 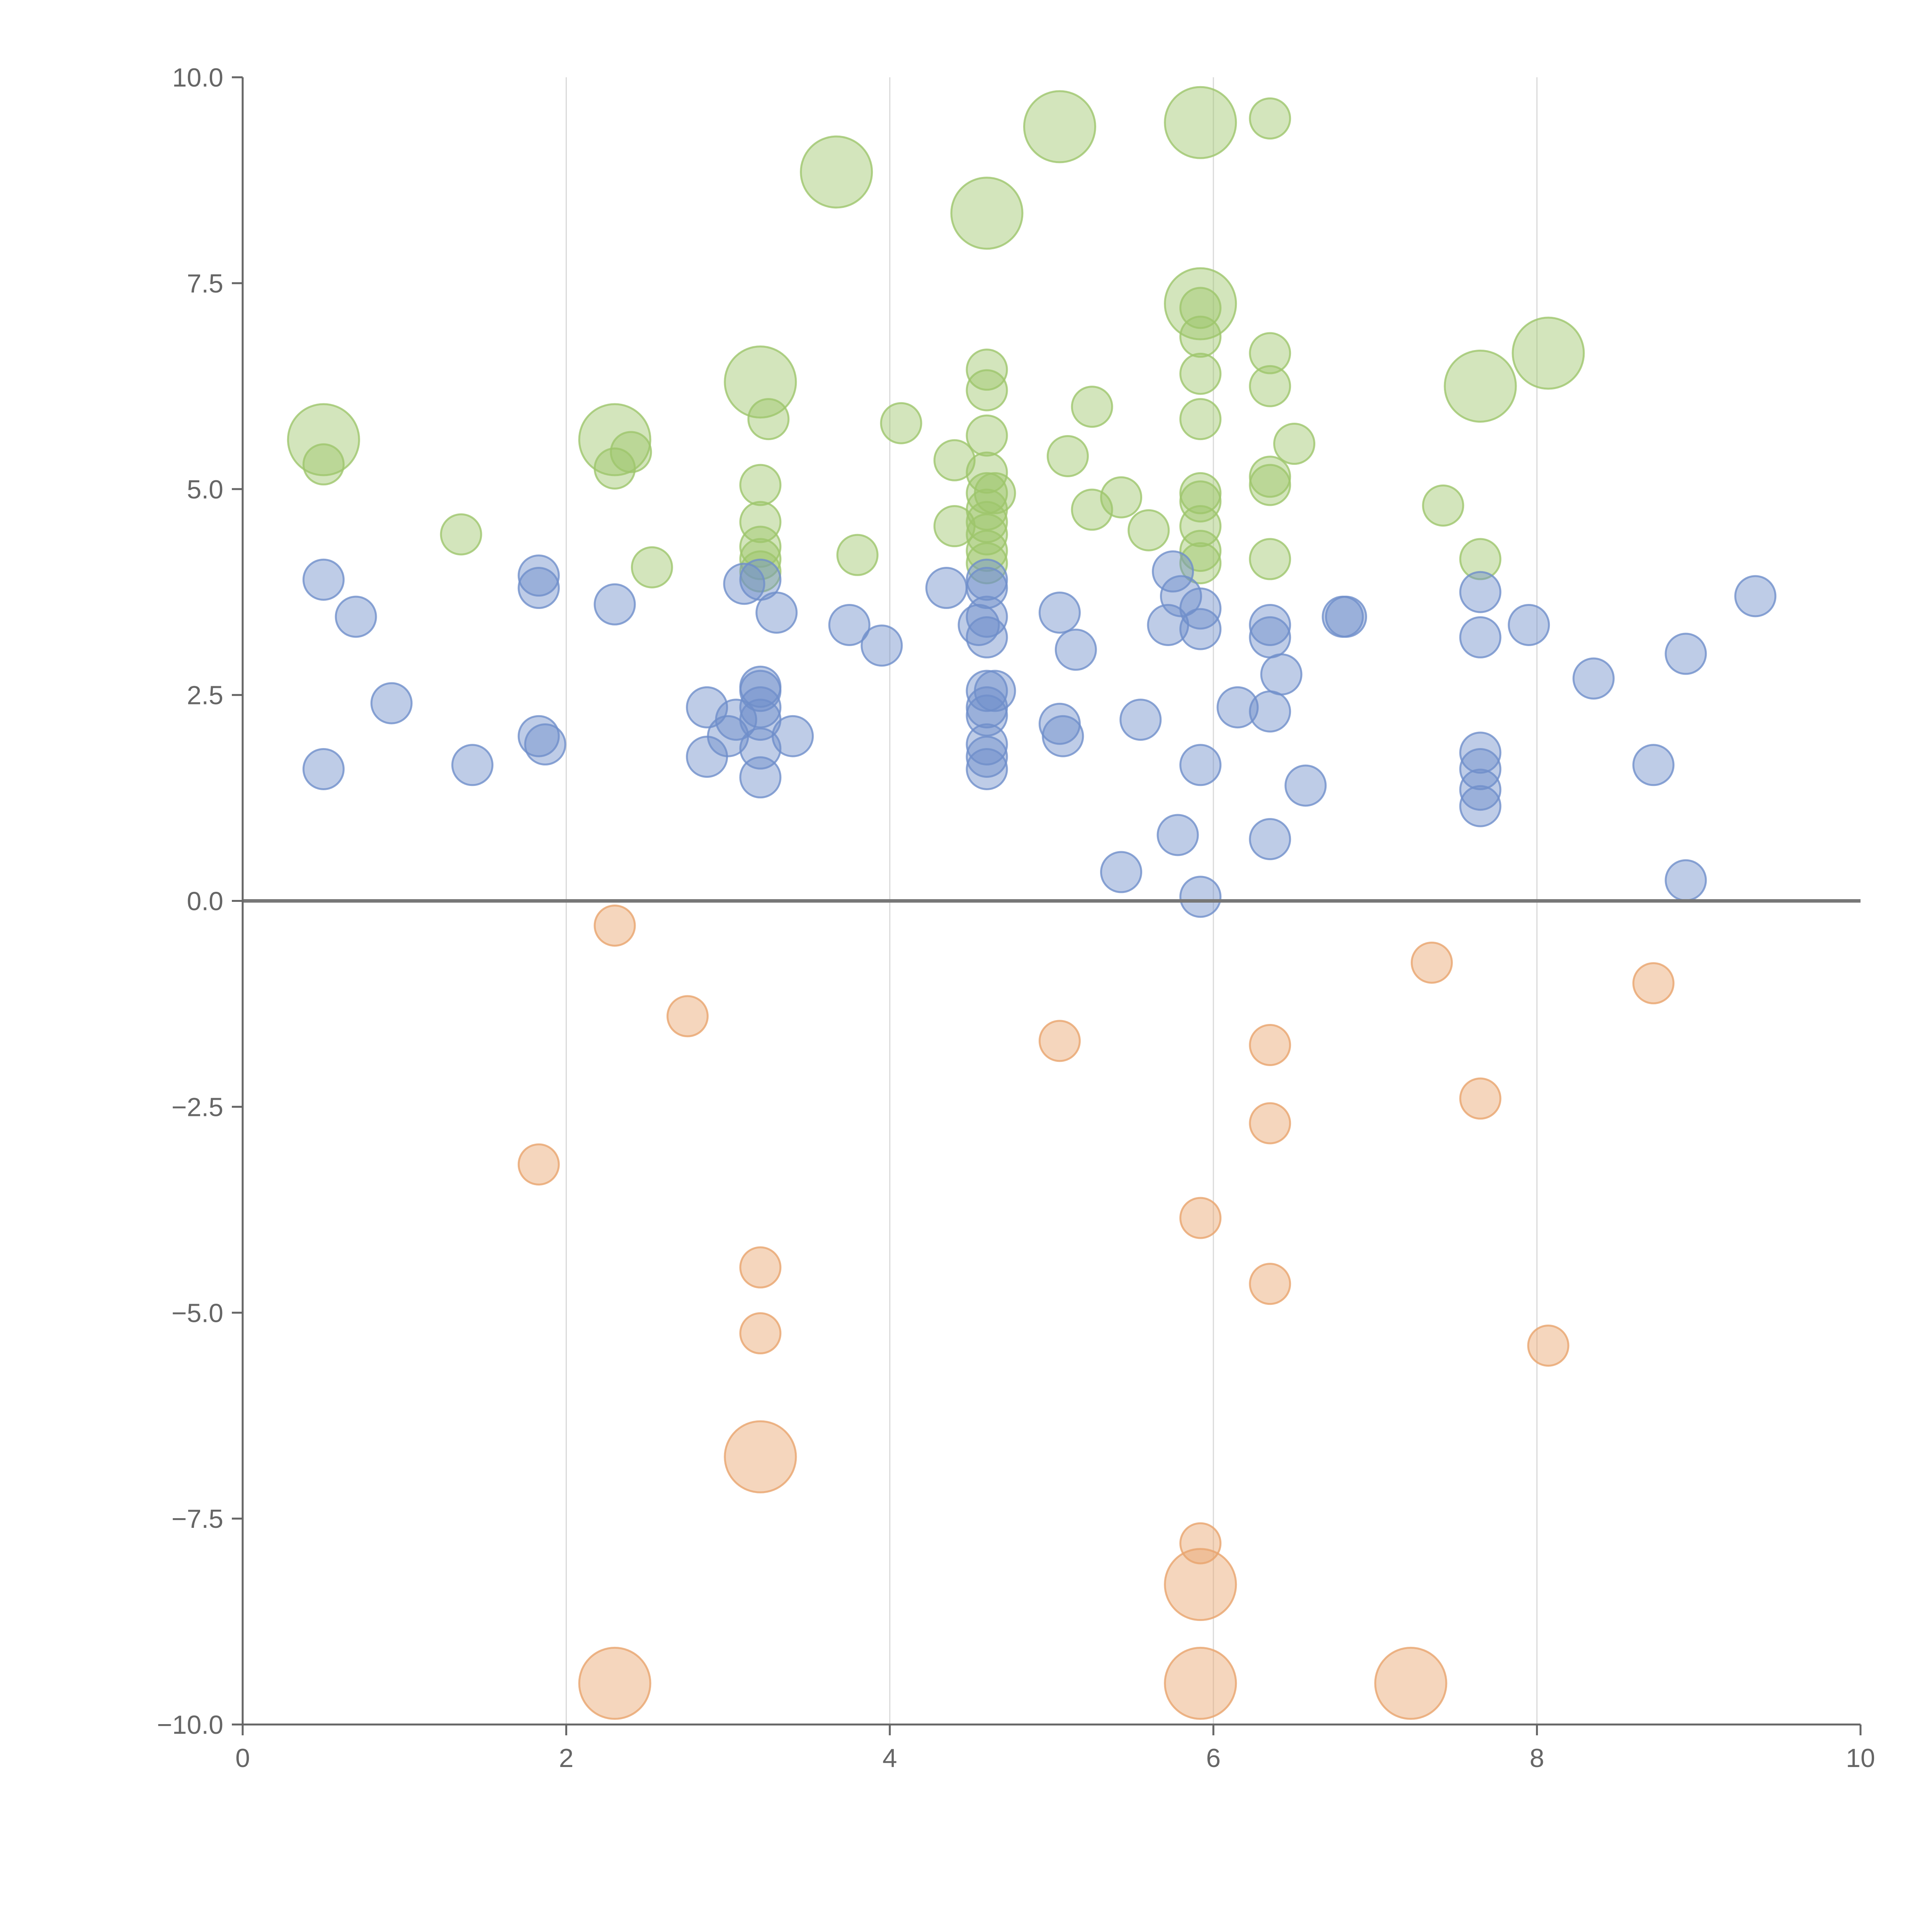 What do you see at coordinates (205, 284) in the screenshot?
I see `y-tick-label-1: 7.5` at bounding box center [205, 284].